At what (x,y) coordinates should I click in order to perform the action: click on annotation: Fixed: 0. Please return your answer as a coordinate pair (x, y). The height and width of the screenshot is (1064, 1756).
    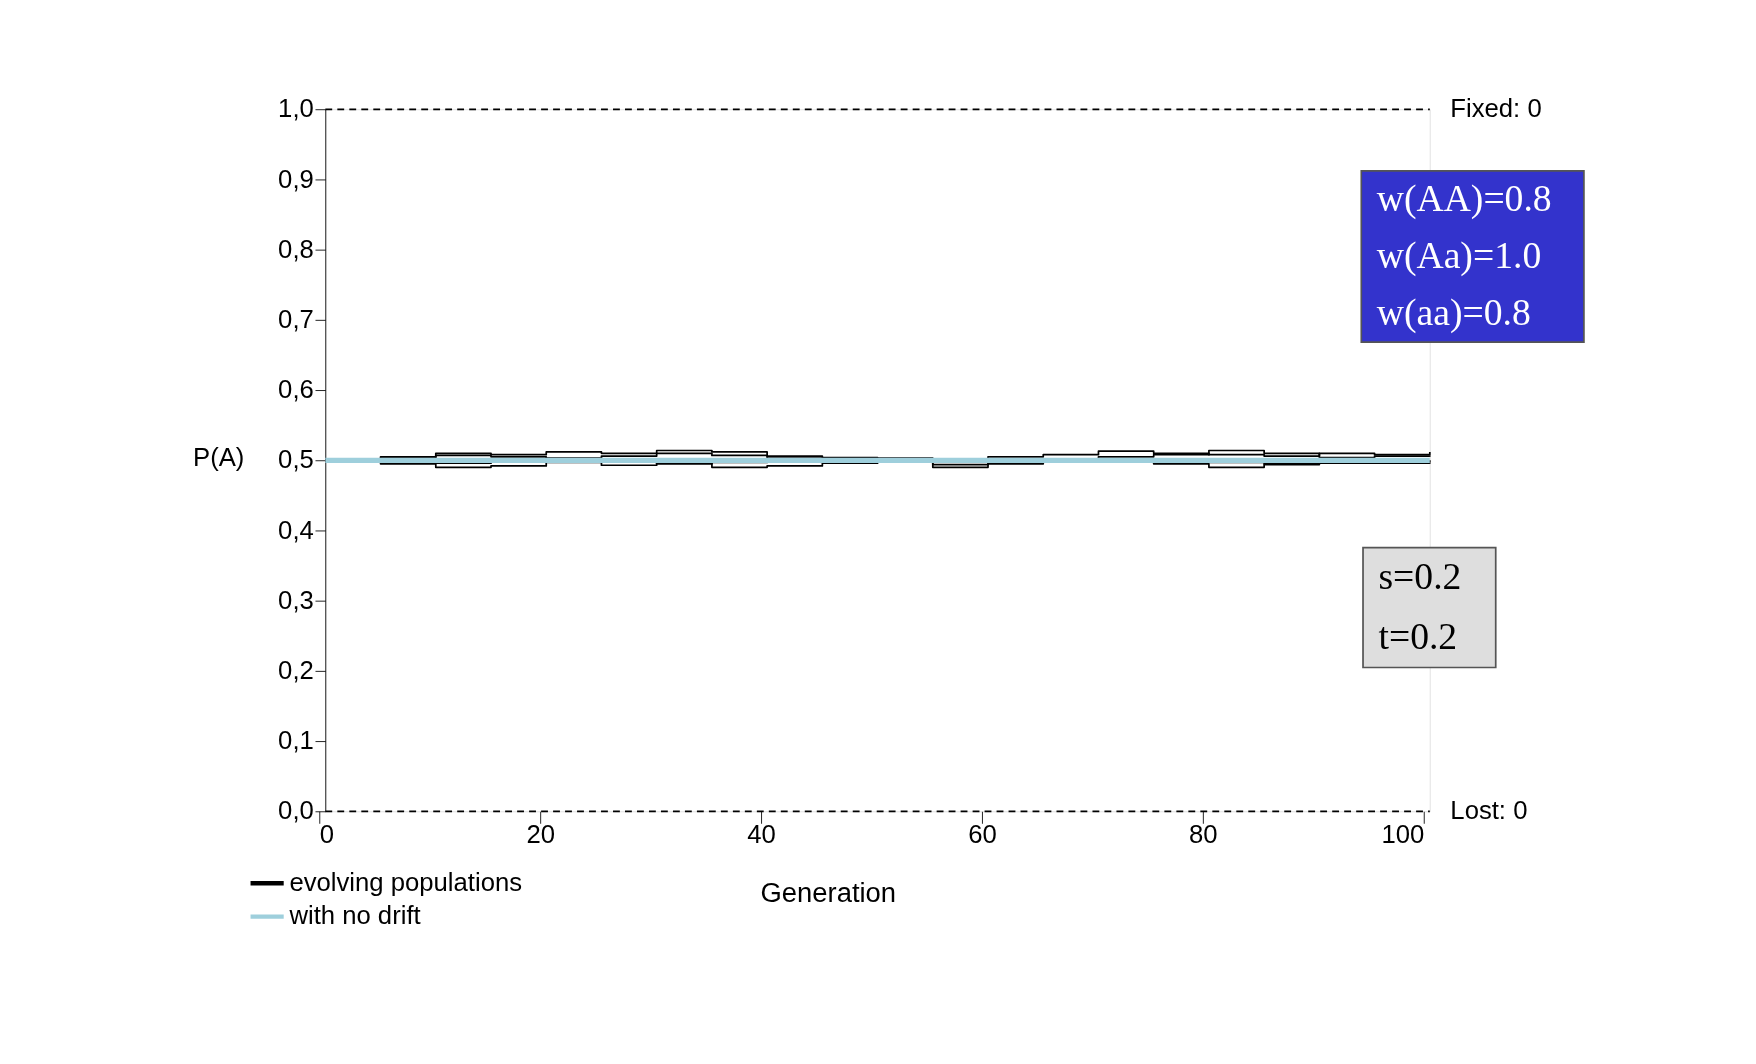
    Looking at the image, I should click on (1496, 107).